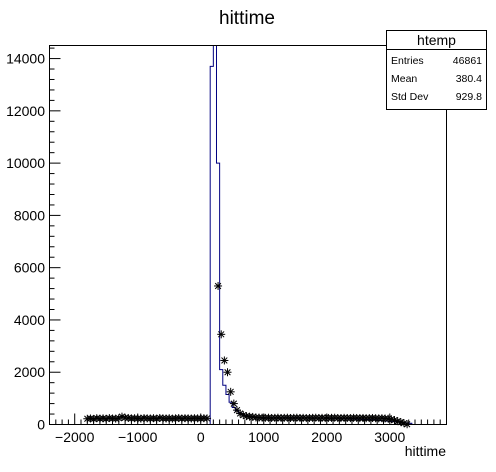 This screenshot has height=472, width=496. Describe the element at coordinates (469, 79) in the screenshot. I see `stats-value-mean: 380.4` at that location.